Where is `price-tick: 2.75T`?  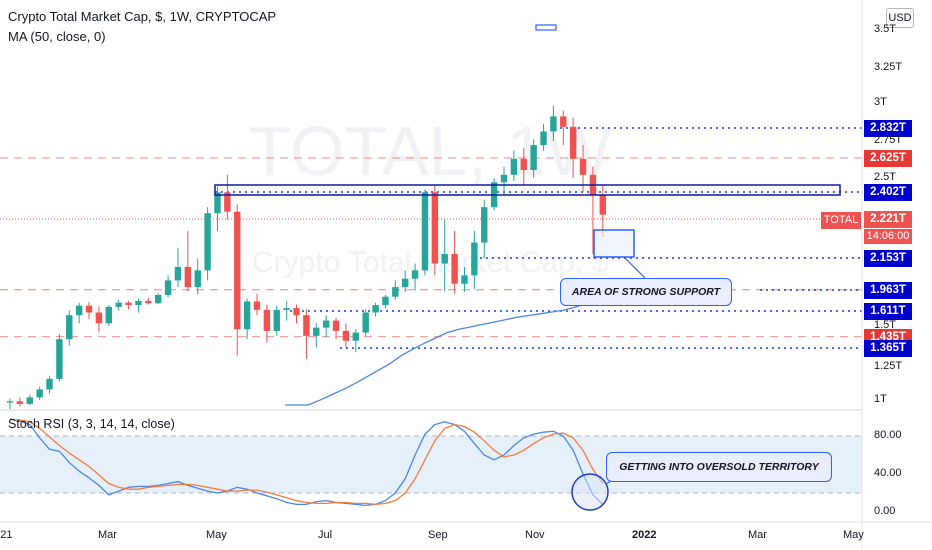 price-tick: 2.75T is located at coordinates (888, 140).